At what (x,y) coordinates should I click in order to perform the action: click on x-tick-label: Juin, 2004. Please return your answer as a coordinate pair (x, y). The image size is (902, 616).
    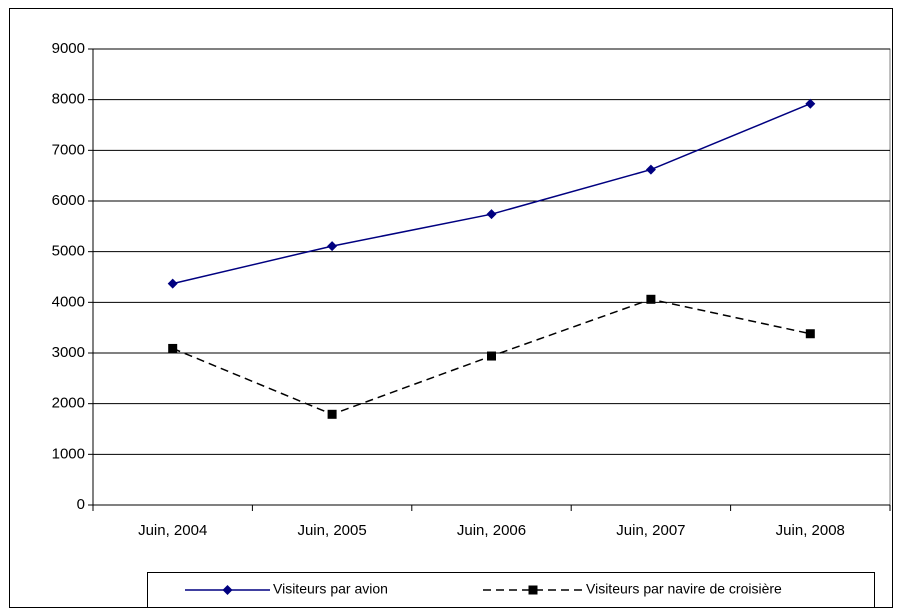
    Looking at the image, I should click on (172, 530).